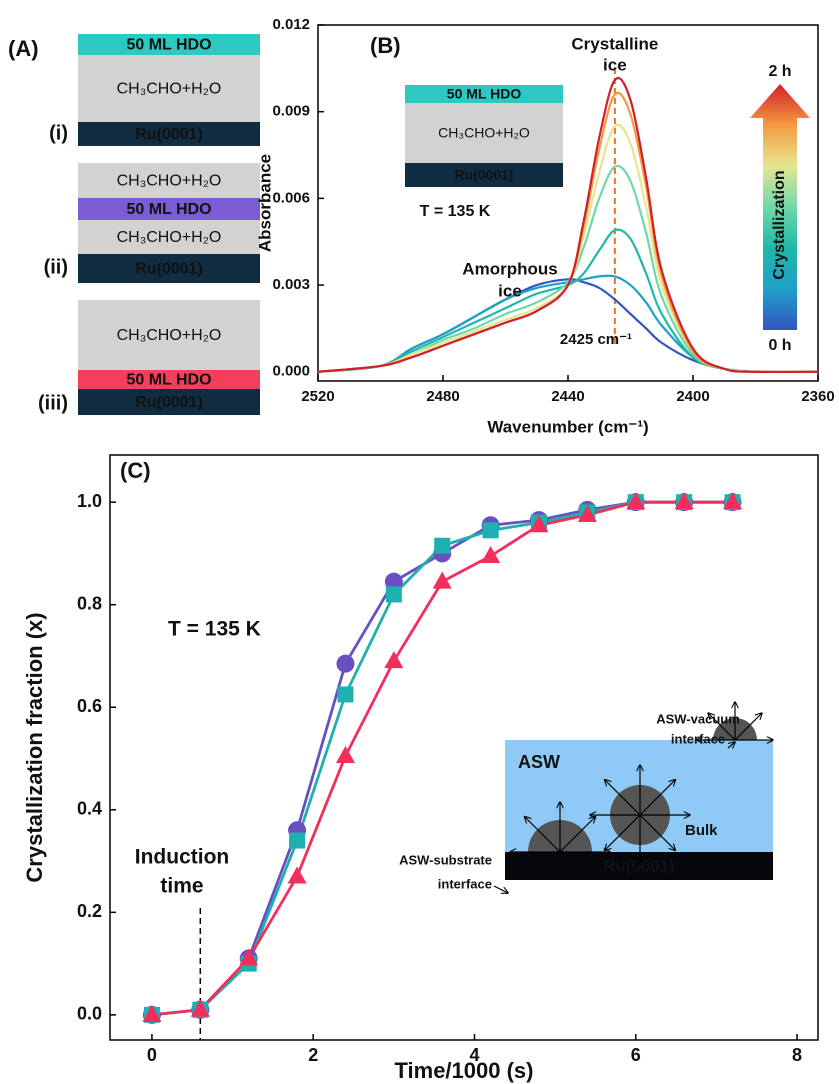 The image size is (839, 1084). What do you see at coordinates (182, 857) in the screenshot?
I see `induction-label: Induction` at bounding box center [182, 857].